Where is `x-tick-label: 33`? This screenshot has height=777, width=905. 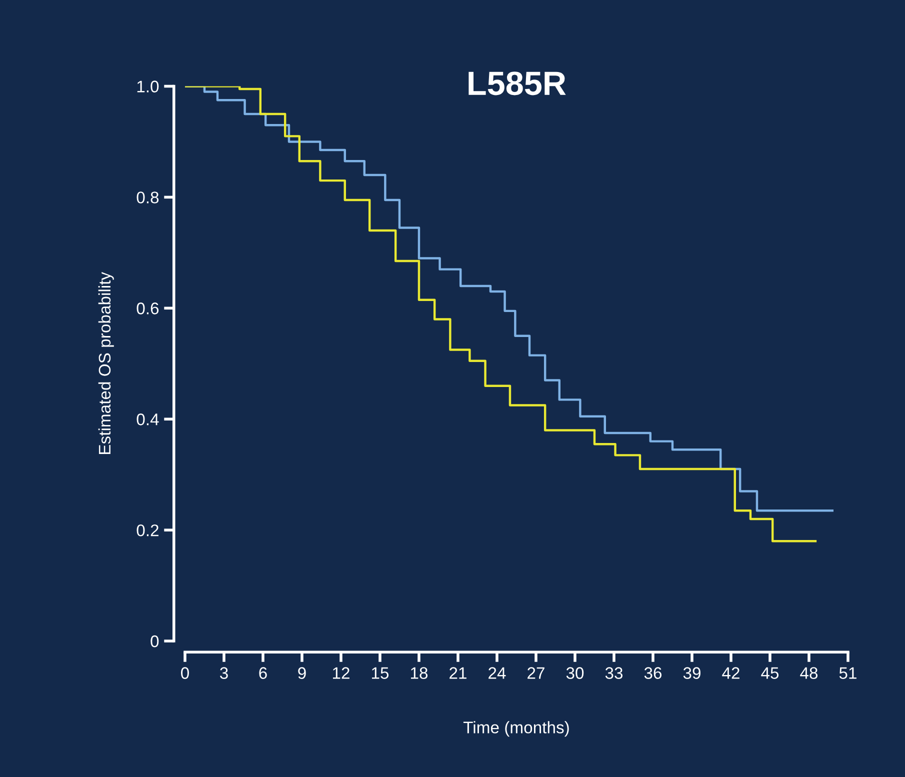 x-tick-label: 33 is located at coordinates (614, 673).